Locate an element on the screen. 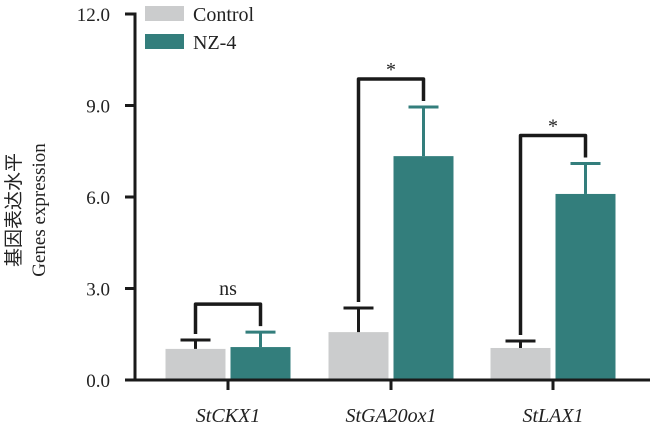  y-tick-label: 0.0 is located at coordinates (98, 381).